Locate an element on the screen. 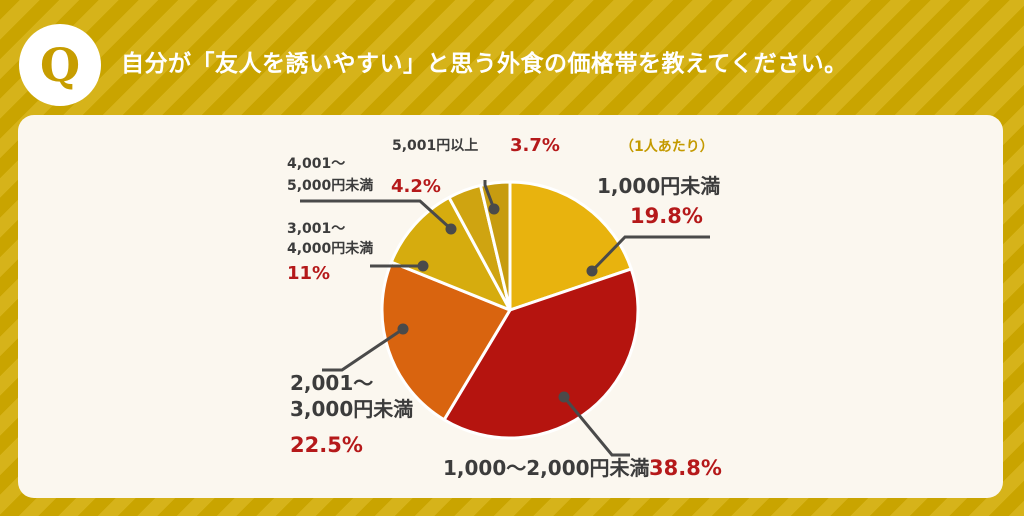  question-badge: Q is located at coordinates (60, 65).